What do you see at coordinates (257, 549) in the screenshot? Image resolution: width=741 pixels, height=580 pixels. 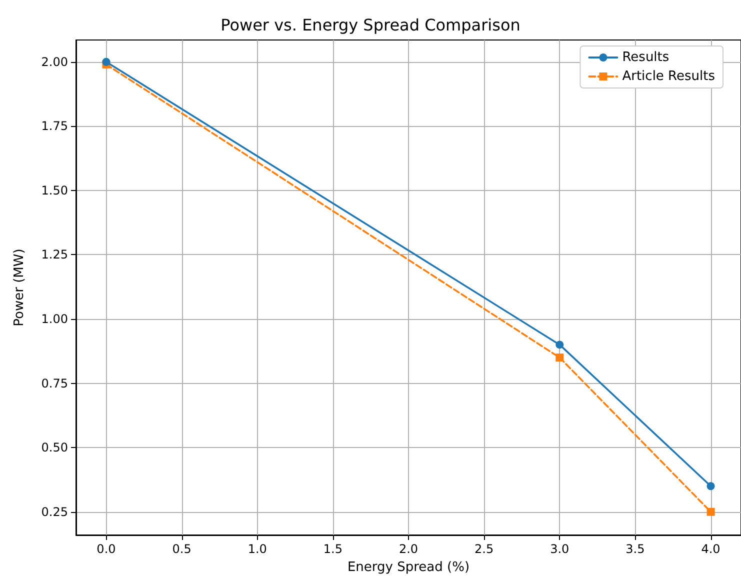 I see `x-tick-label: 1.0` at bounding box center [257, 549].